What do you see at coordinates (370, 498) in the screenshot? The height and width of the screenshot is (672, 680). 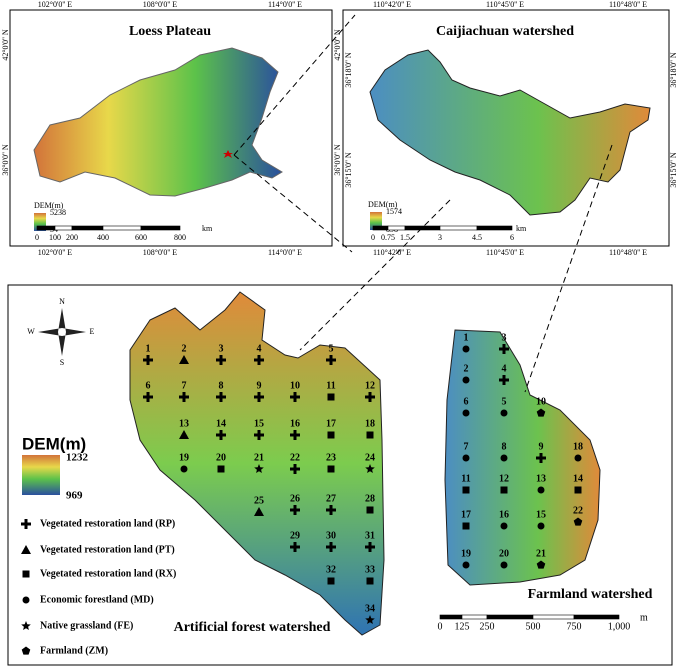 I see `point-label: 28` at bounding box center [370, 498].